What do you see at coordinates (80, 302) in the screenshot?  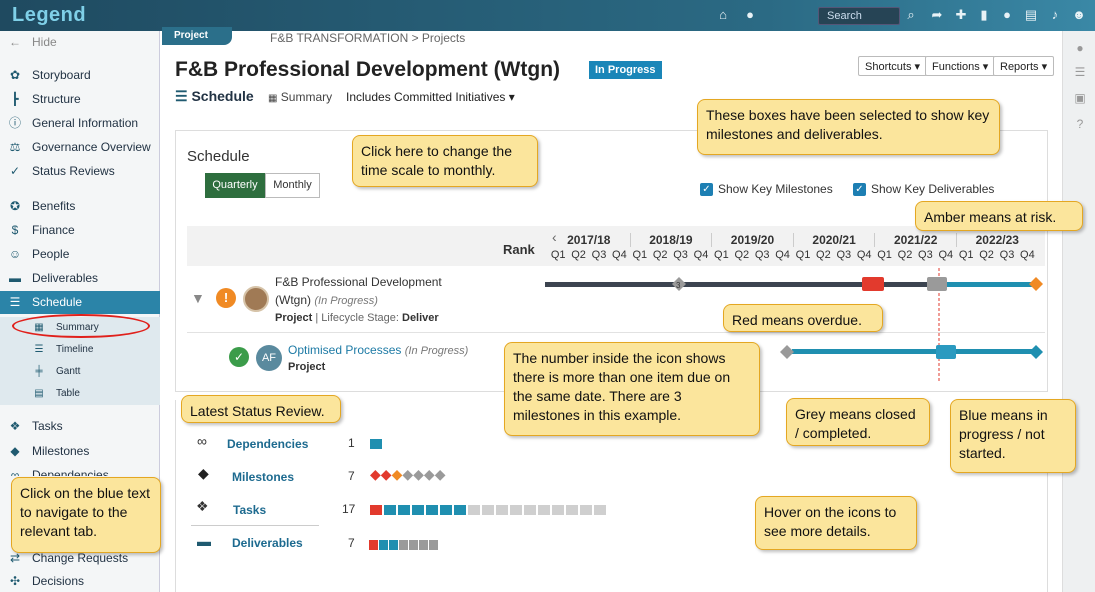 I see `sidebar-item-schedule: ☰ Schedule` at bounding box center [80, 302].